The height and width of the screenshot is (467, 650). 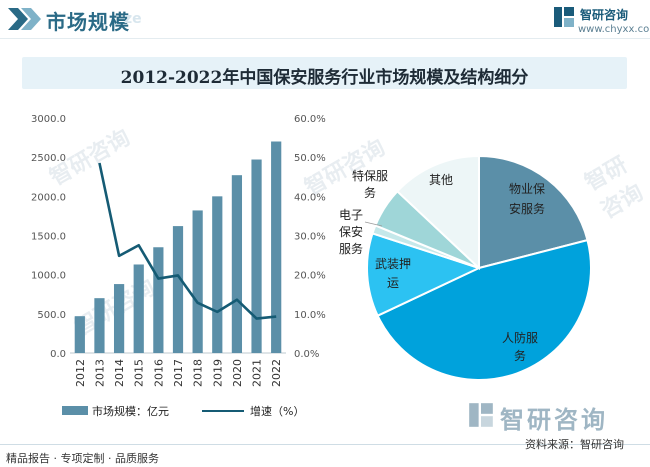 I want to click on pie-slice-label: 其他, so click(x=441, y=180).